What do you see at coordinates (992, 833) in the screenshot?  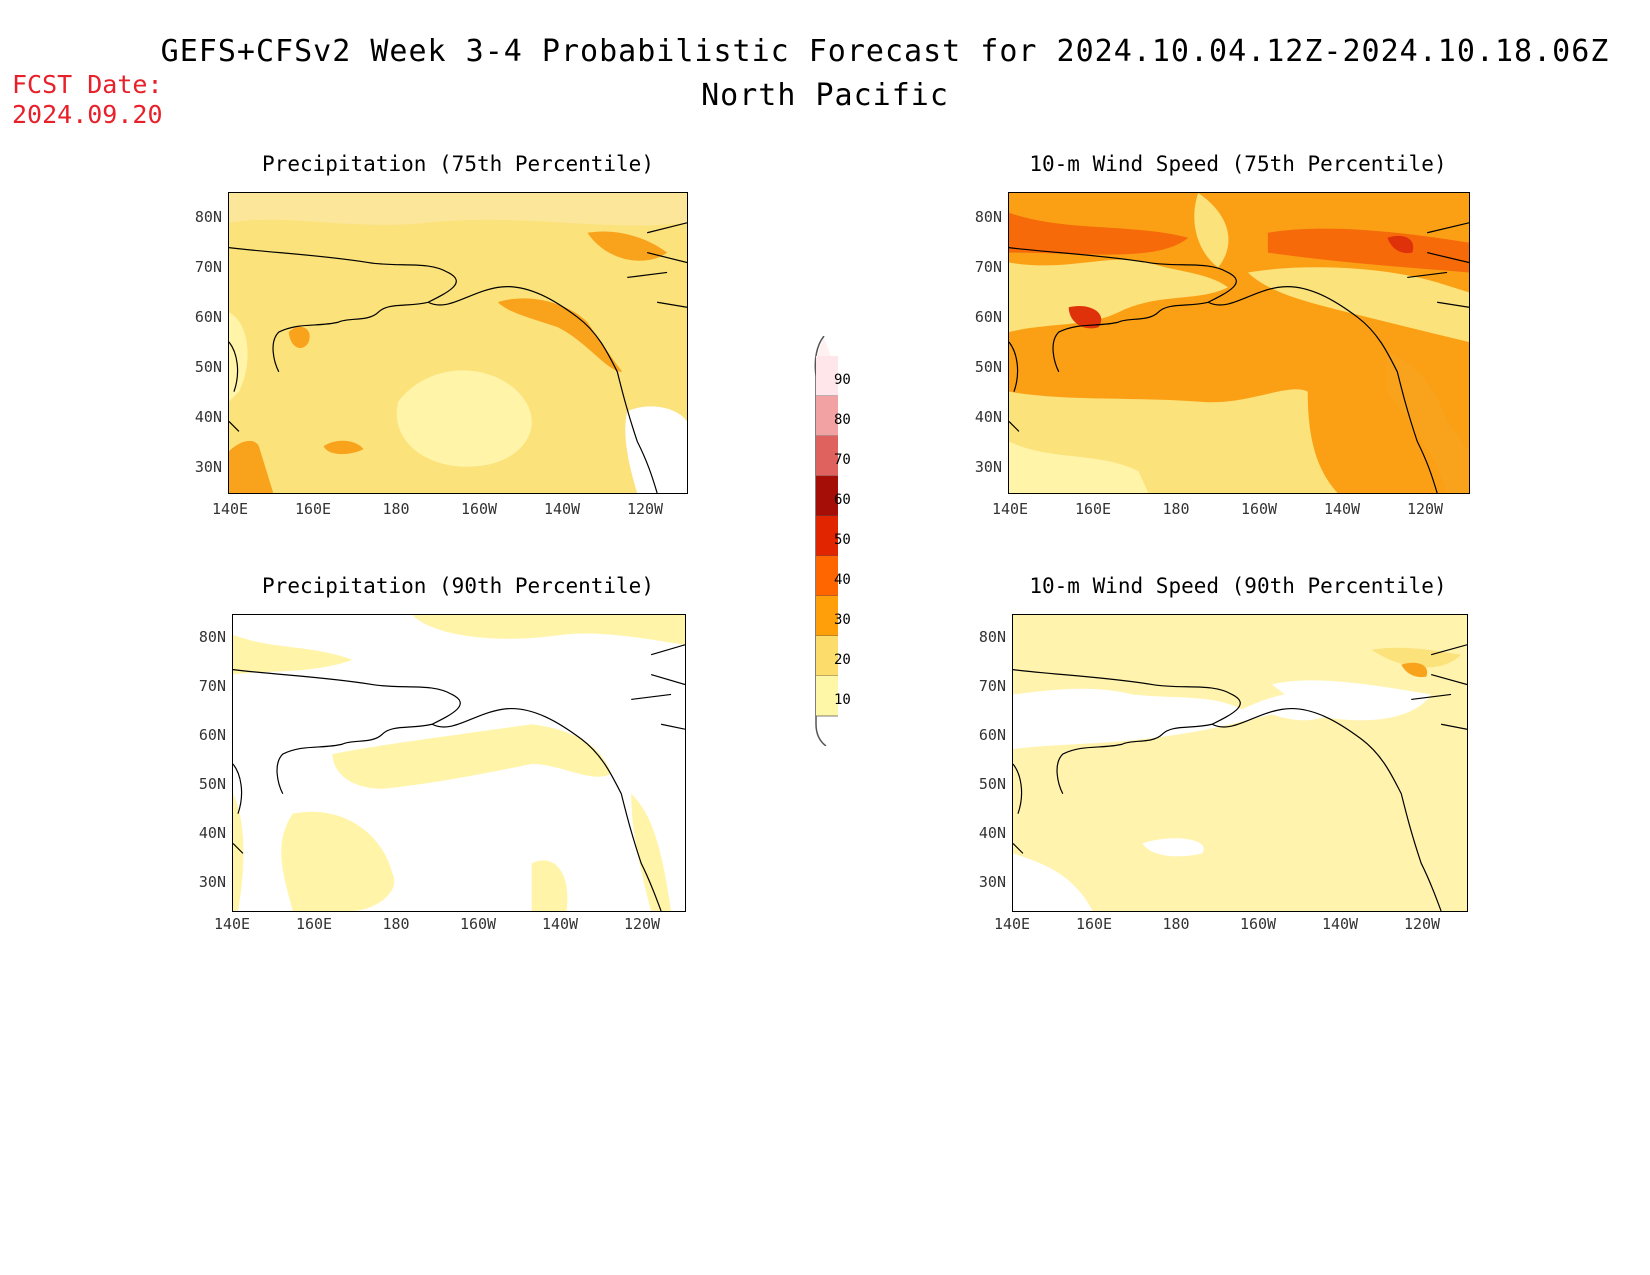 I see `p4-lat-40: 40N` at bounding box center [992, 833].